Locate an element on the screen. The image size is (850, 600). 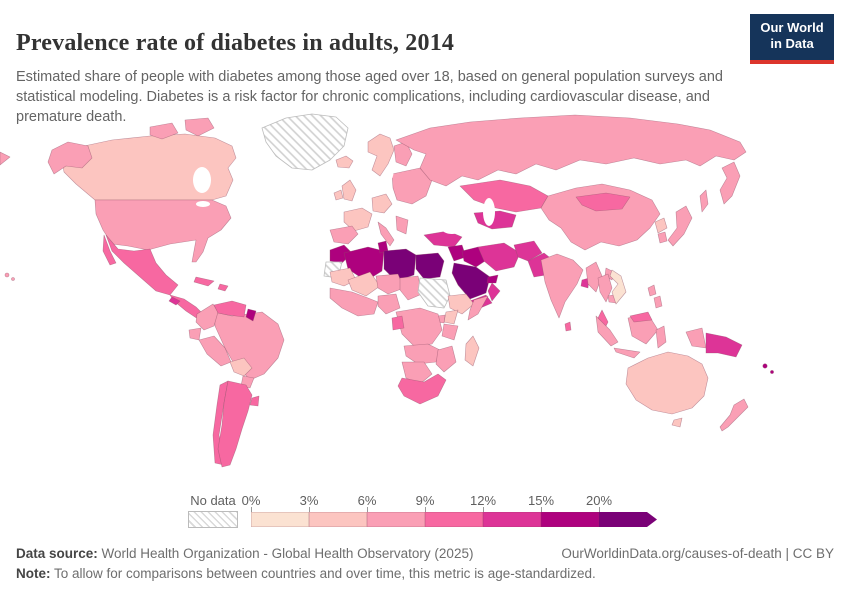
country-mongolia is located at coordinates (603, 202).